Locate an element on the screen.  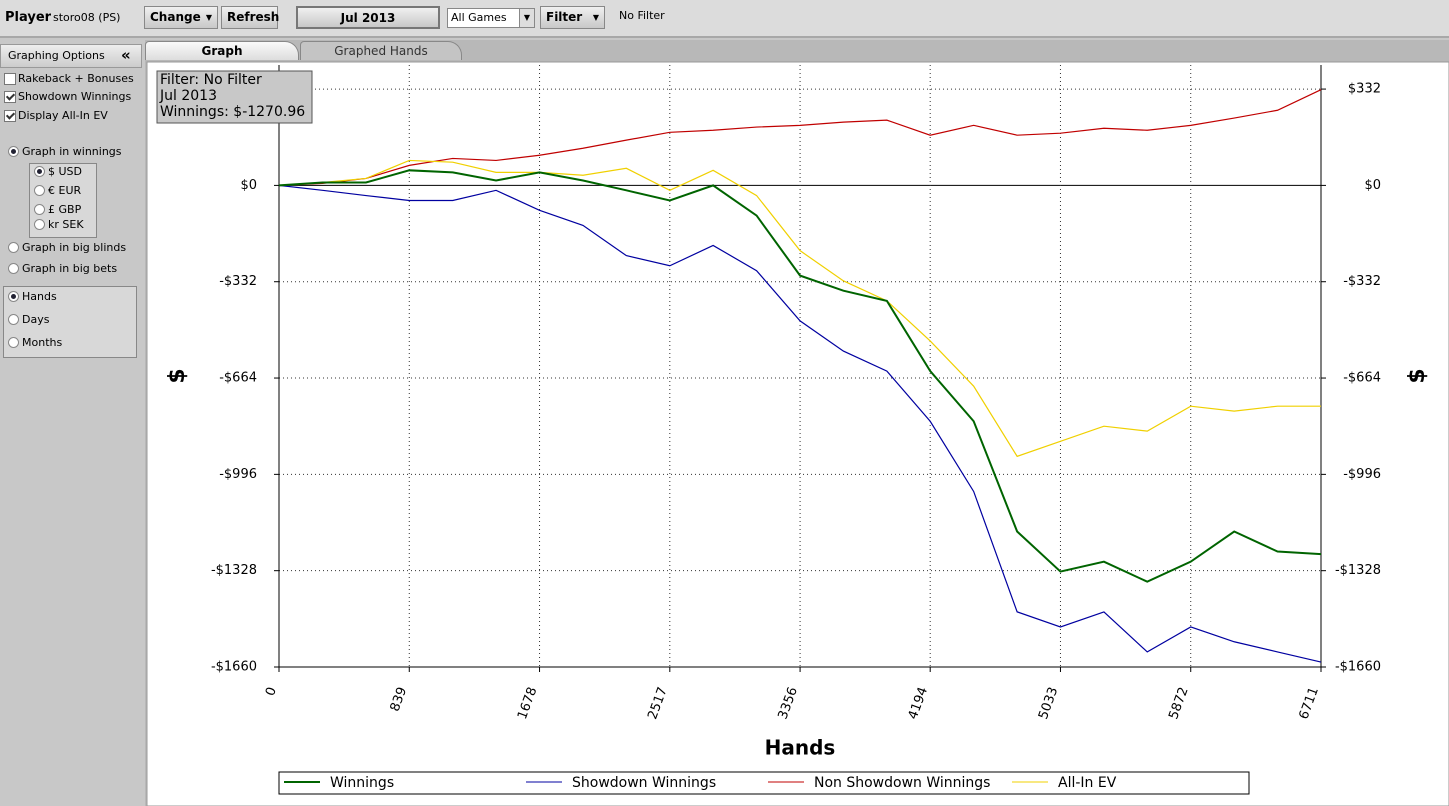
y2-tick-label: $332 is located at coordinates (1364, 89).